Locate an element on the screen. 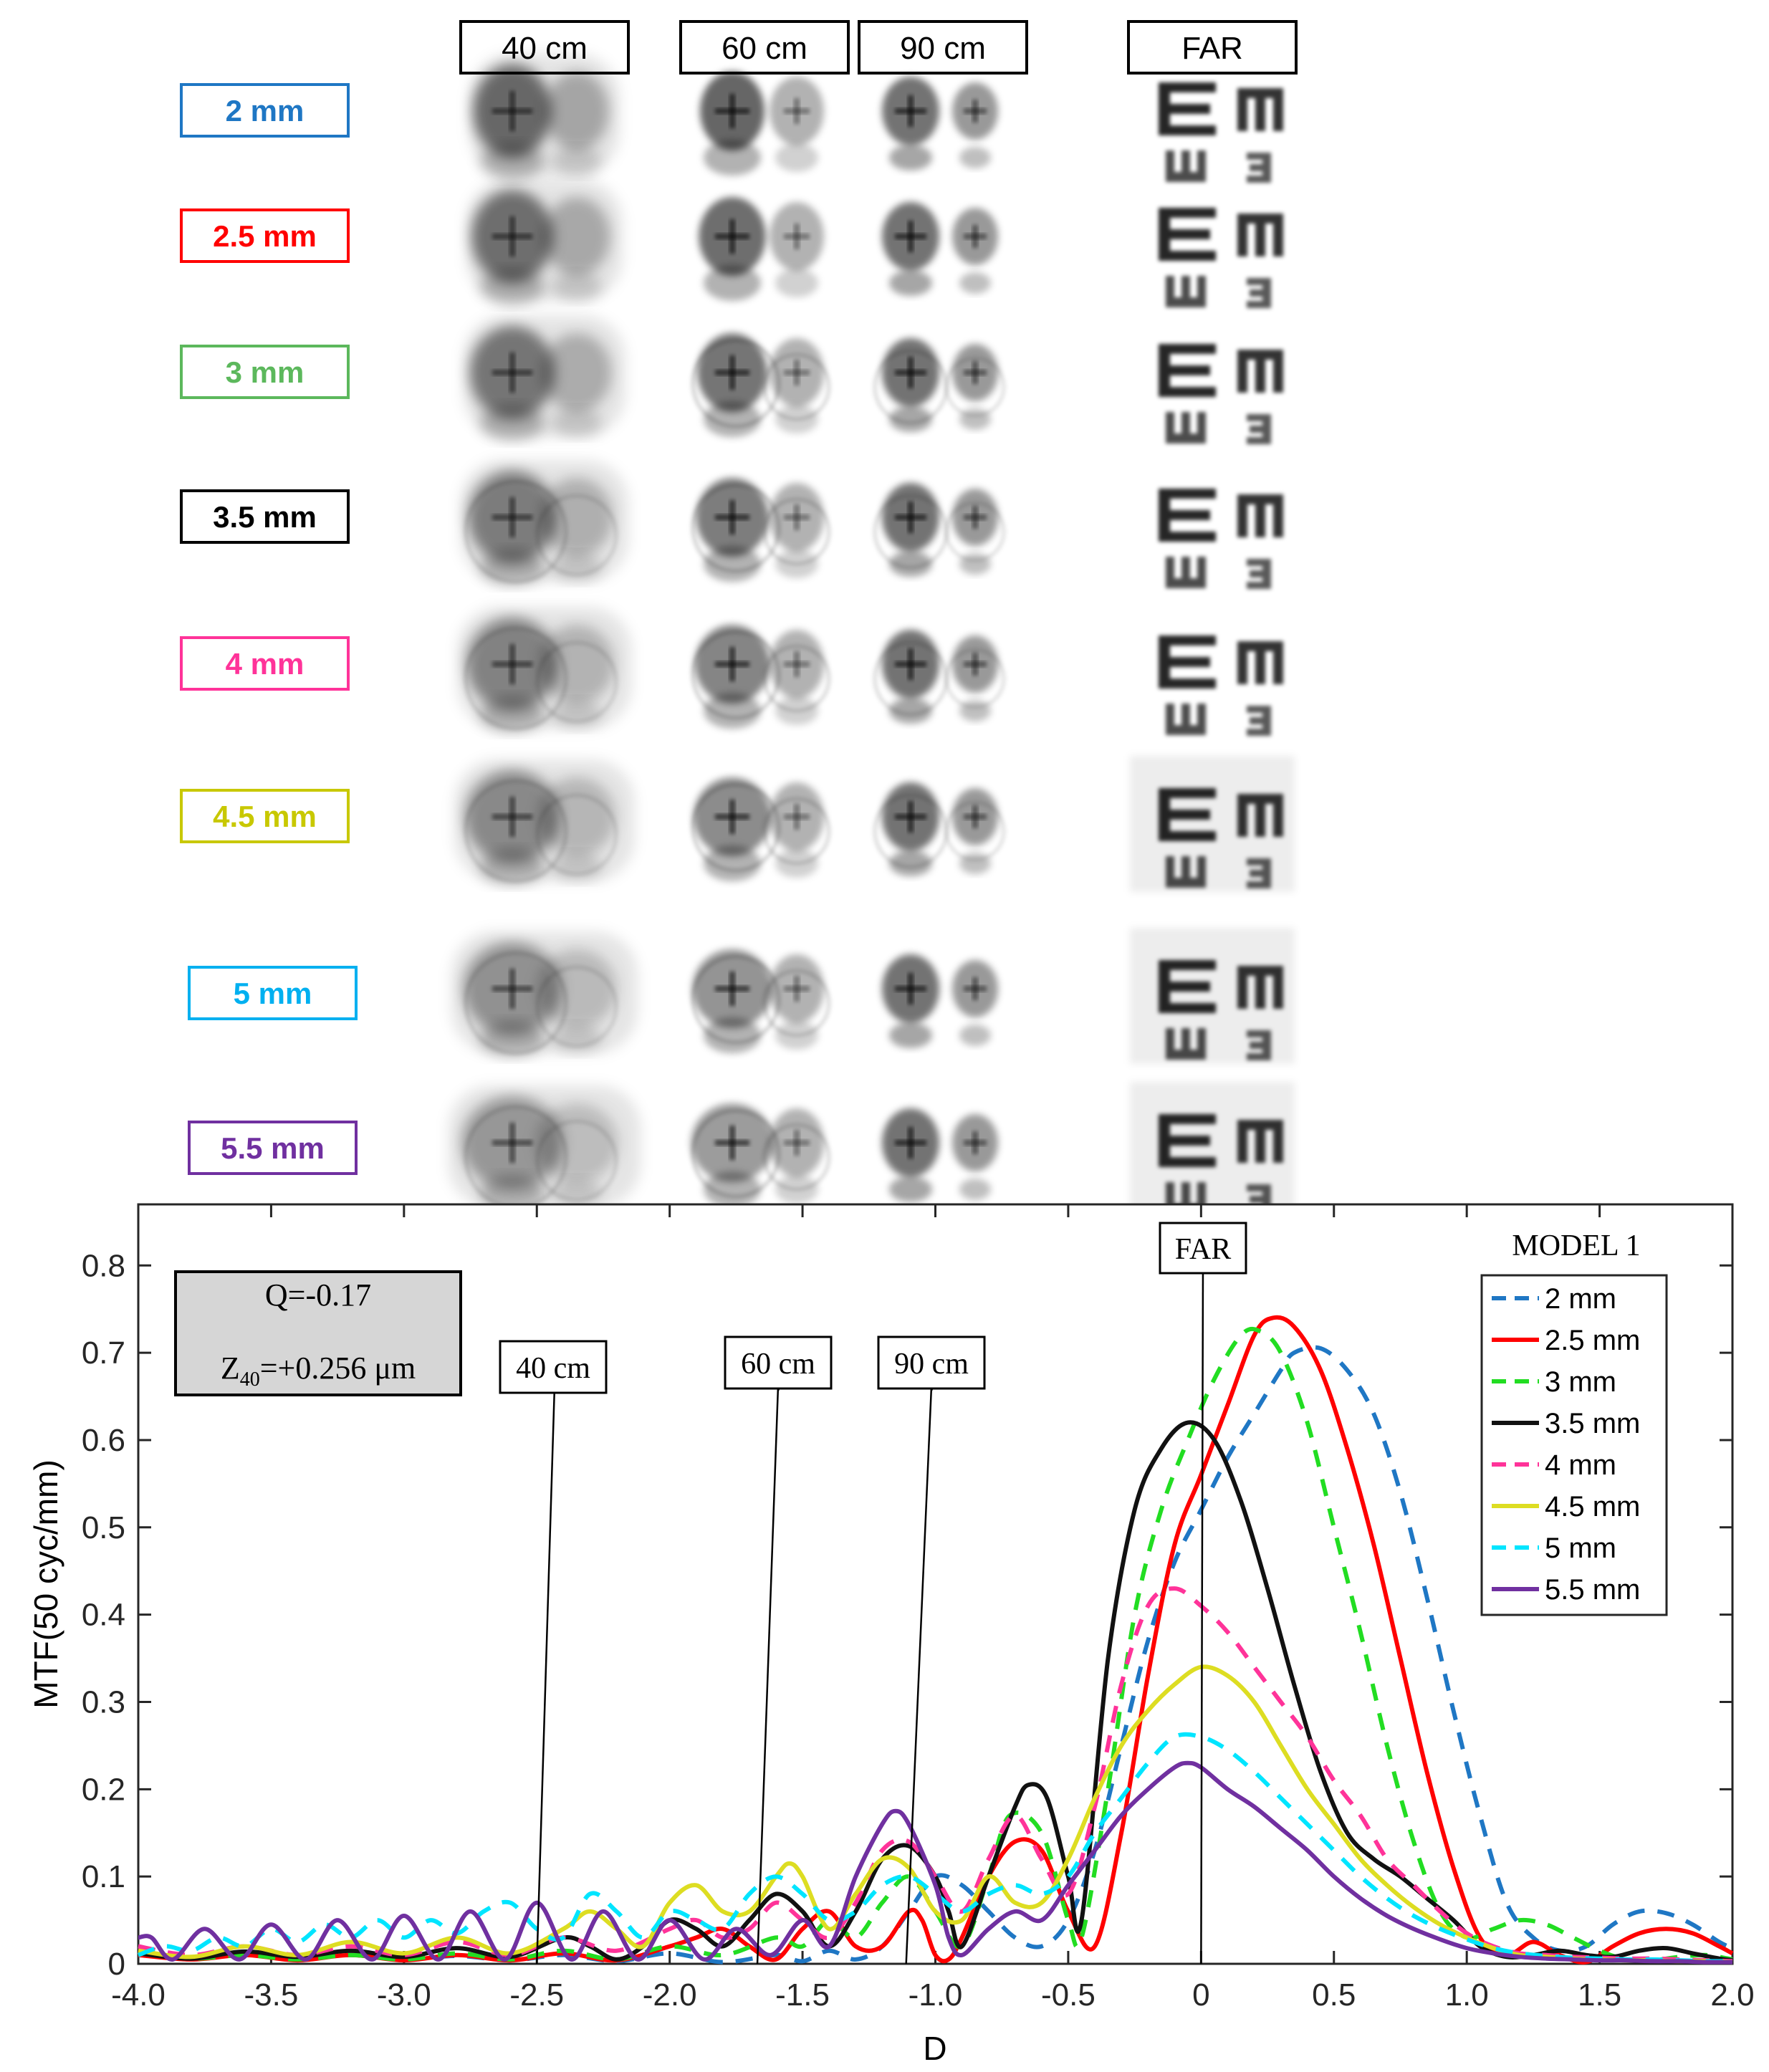  legend-label: 3.5 mm is located at coordinates (1593, 1423).